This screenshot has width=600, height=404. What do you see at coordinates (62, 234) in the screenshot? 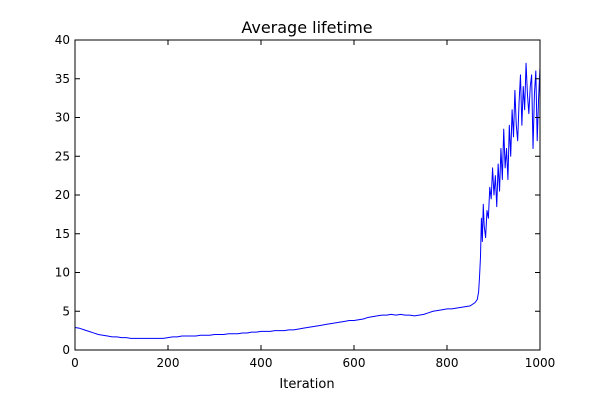
I see `y-tick-label-3: 15` at bounding box center [62, 234].